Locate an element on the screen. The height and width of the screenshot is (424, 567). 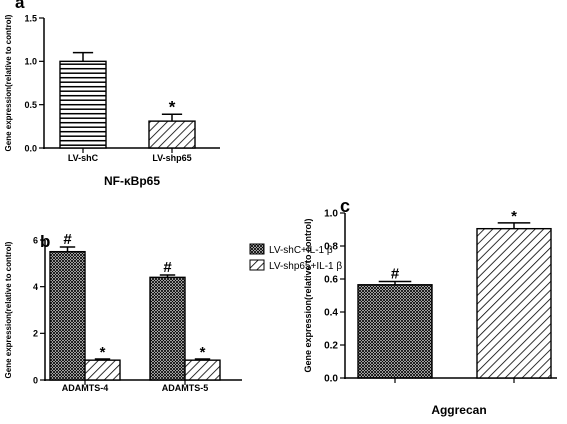
y-tick-label: 0.4 is located at coordinates (331, 312).